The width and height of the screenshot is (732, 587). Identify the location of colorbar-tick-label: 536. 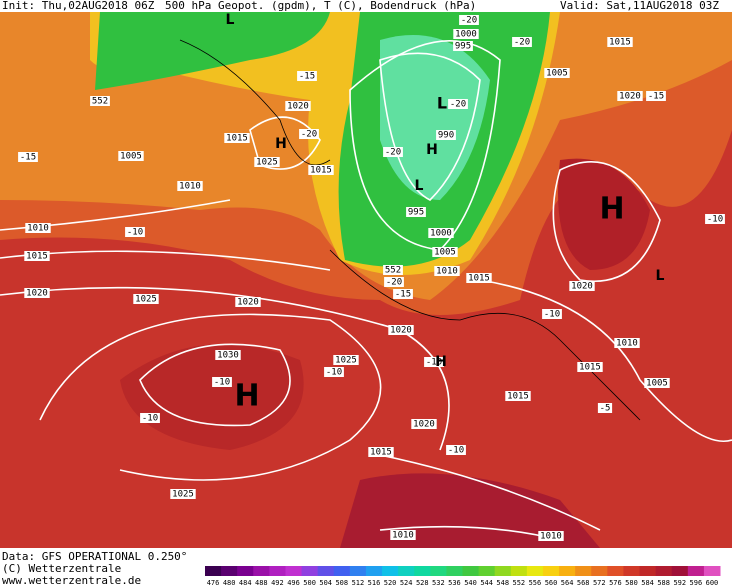
(454, 583).